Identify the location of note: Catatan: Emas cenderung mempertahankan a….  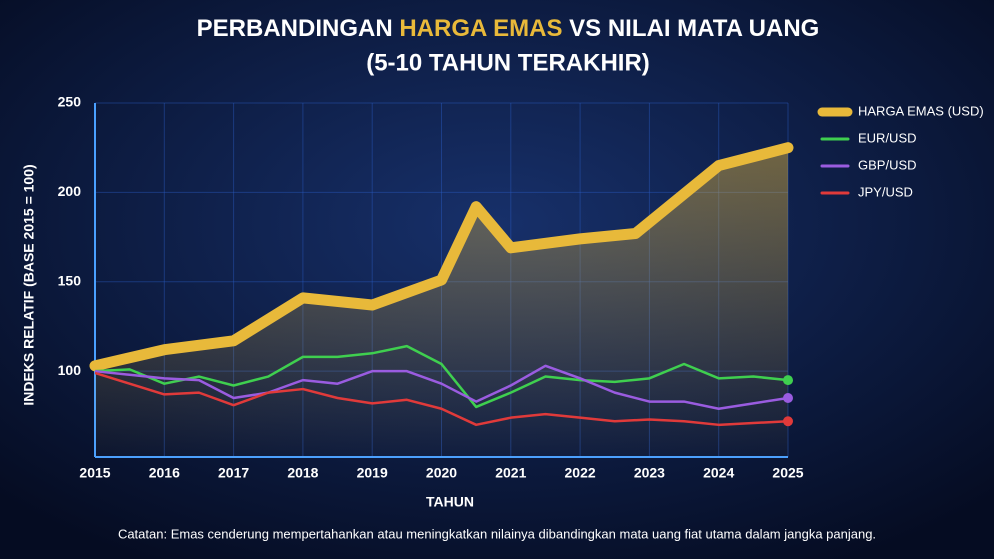
(497, 533).